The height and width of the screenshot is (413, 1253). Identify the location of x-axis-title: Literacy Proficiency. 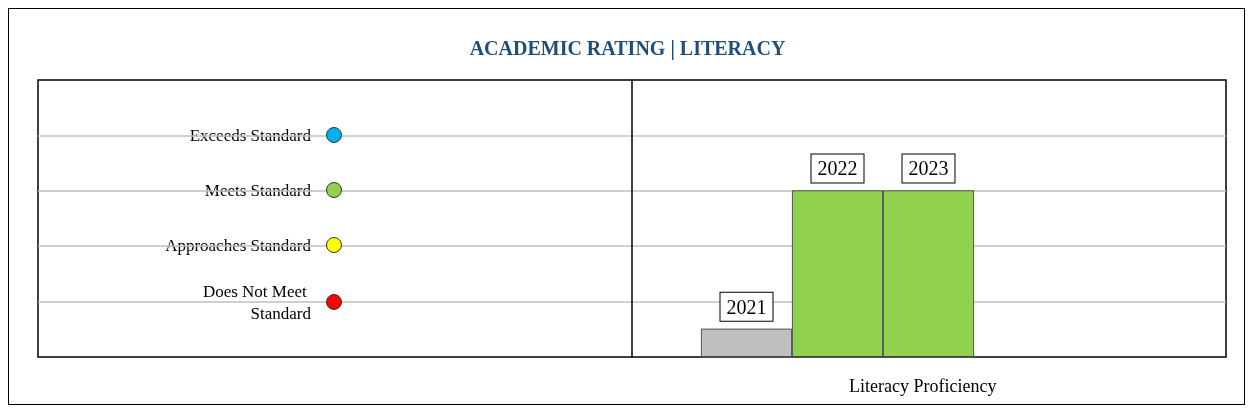
(923, 386).